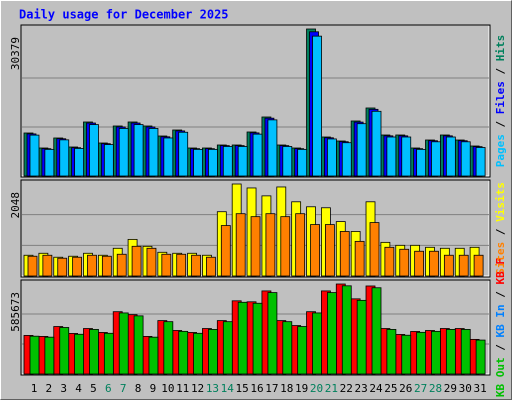  What do you see at coordinates (182, 388) in the screenshot?
I see `x-tick-label: 11` at bounding box center [182, 388].